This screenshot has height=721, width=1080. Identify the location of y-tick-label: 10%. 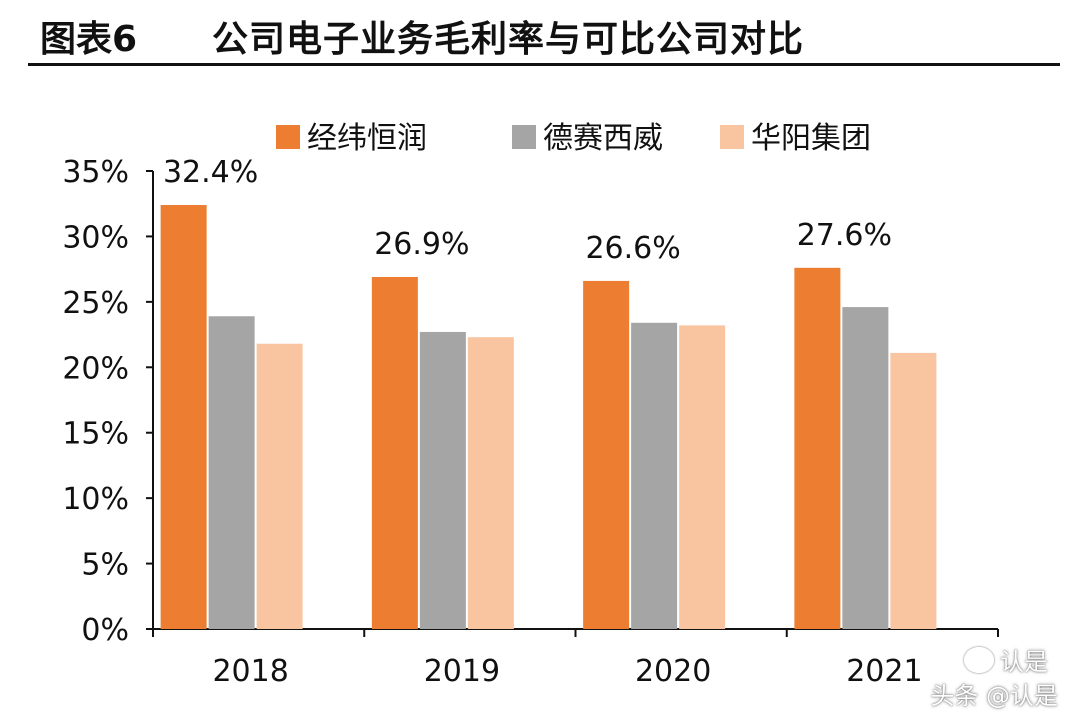
(95, 499).